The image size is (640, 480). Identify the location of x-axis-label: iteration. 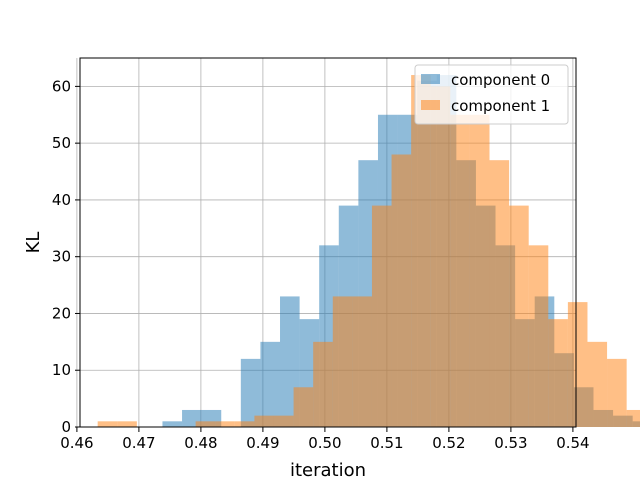
(328, 470).